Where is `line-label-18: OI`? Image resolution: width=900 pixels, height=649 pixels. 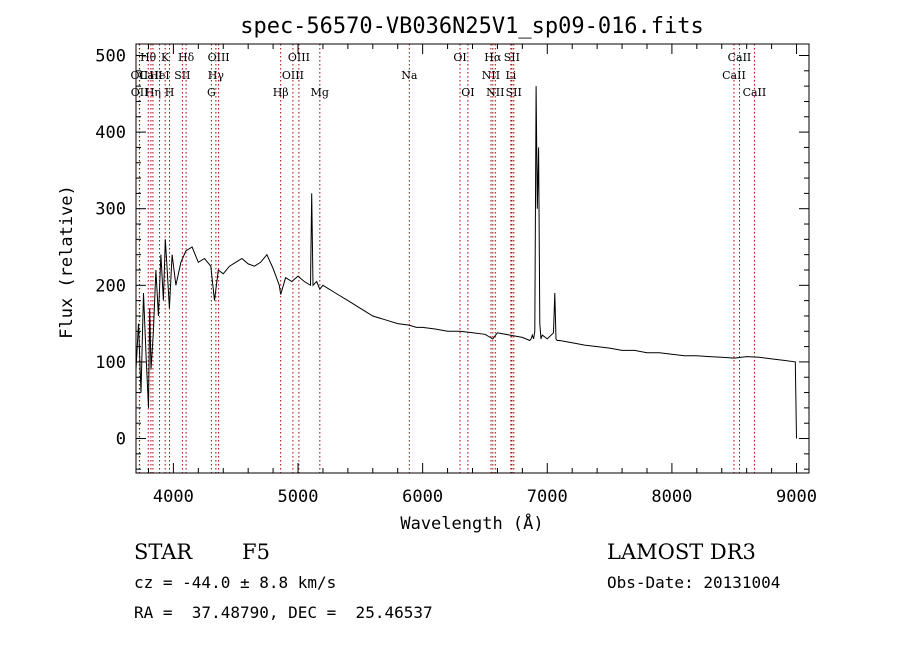
line-label-18: OI is located at coordinates (459, 57).